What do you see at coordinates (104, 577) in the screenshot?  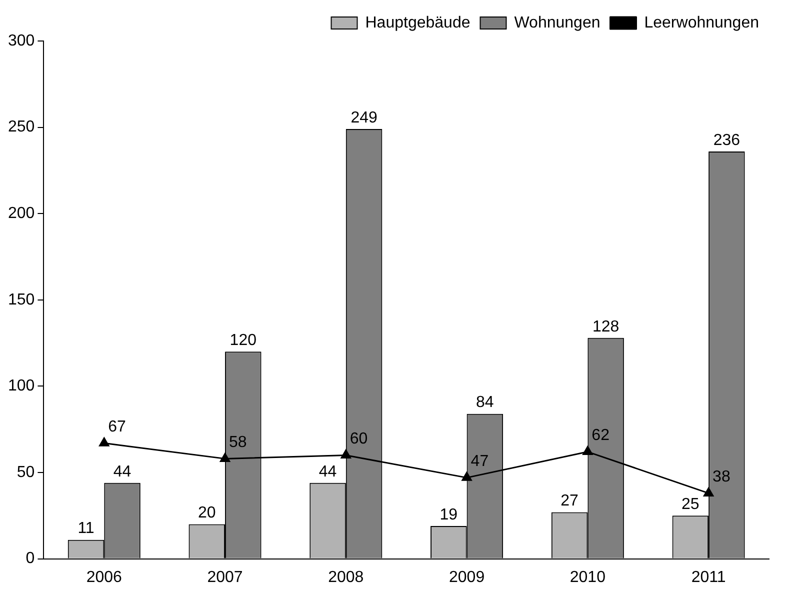 I see `x-tick-label: 2006` at bounding box center [104, 577].